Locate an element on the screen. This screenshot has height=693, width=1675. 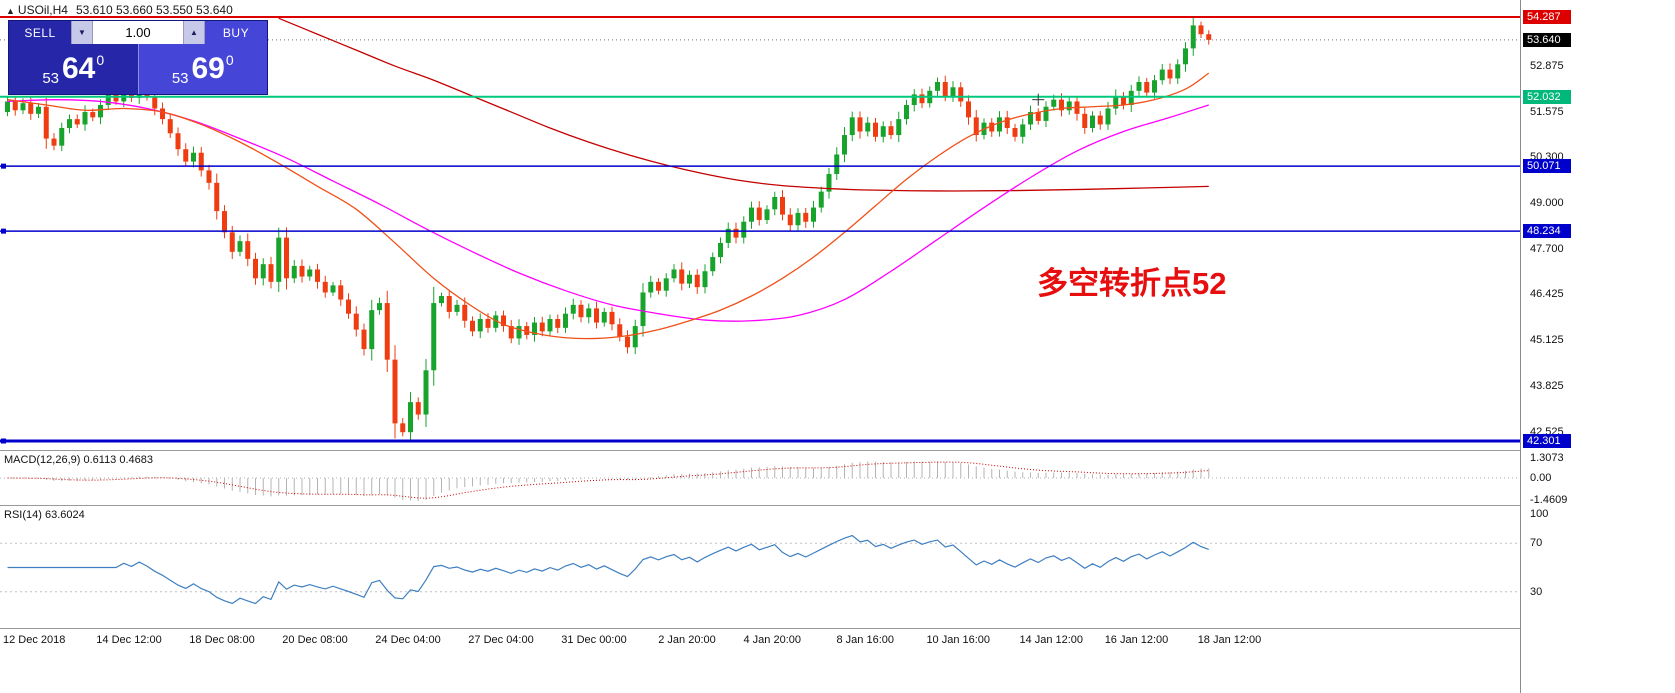
chart-annotation: 多空转折点52 is located at coordinates (1132, 283).